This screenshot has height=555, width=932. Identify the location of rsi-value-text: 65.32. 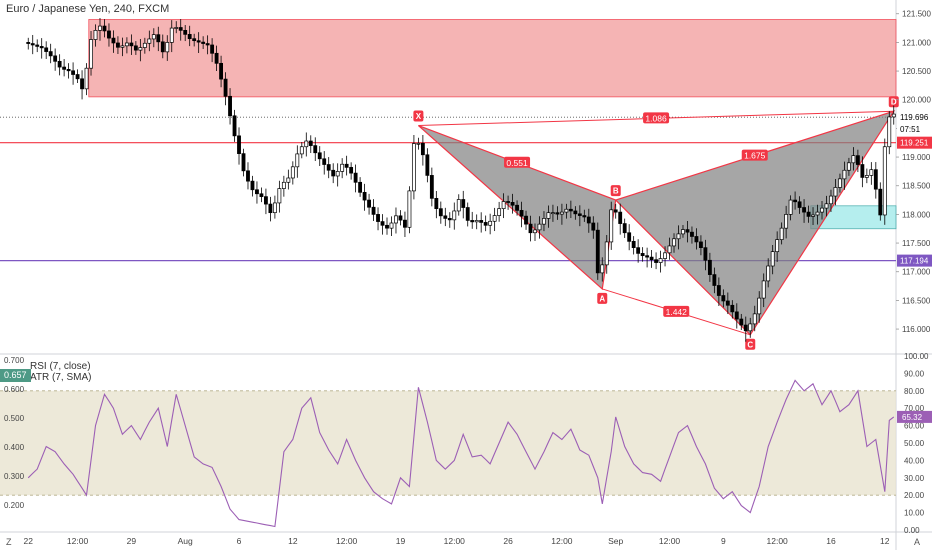
(912, 417).